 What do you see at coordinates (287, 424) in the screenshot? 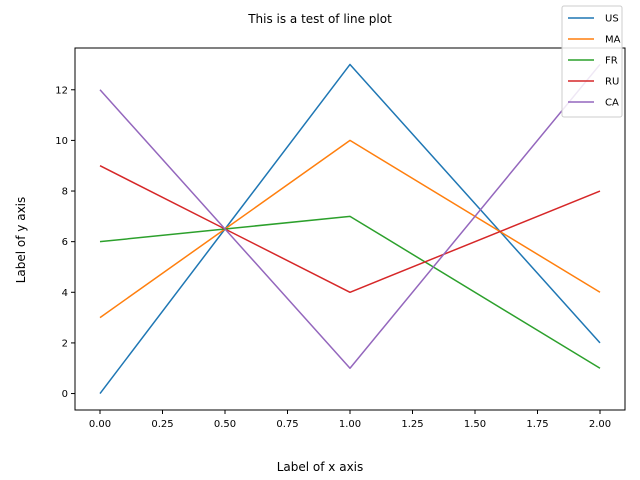
I see `x-tick-label: 0.75` at bounding box center [287, 424].